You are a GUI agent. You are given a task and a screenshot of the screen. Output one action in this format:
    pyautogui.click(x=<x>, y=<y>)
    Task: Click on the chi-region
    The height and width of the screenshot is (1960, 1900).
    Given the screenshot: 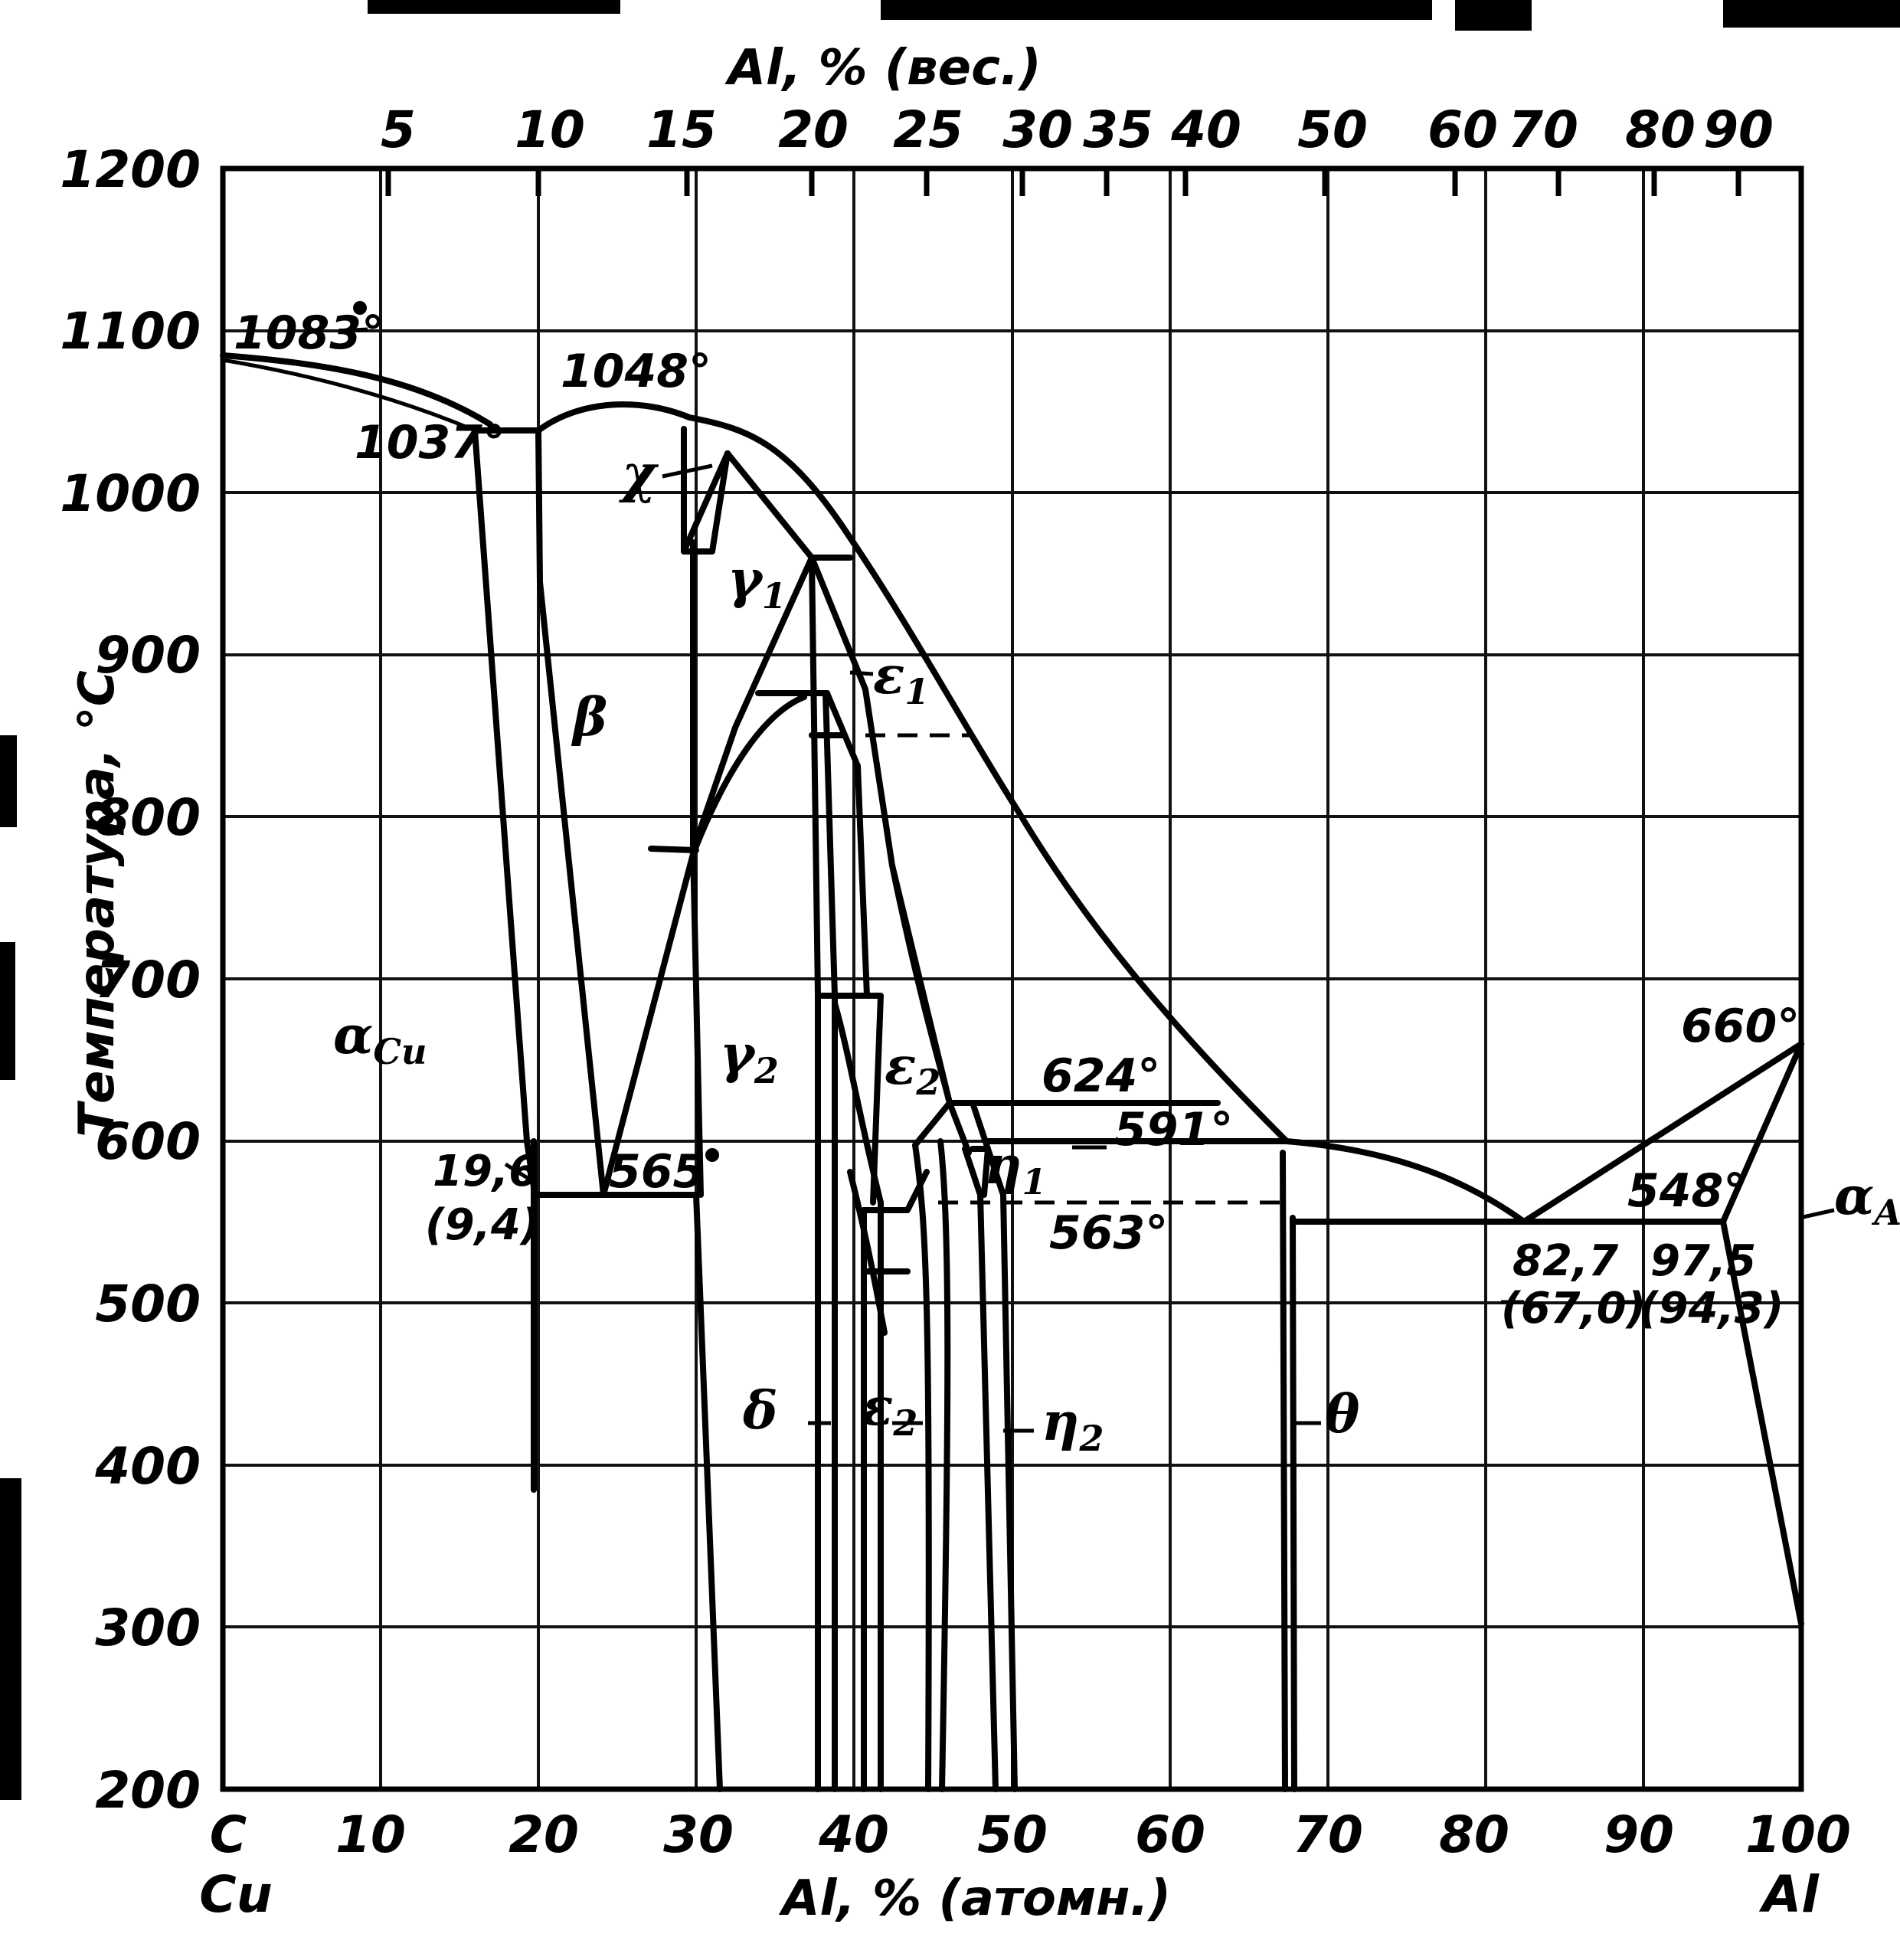 What is the action you would take?
    pyautogui.click(x=706, y=503)
    